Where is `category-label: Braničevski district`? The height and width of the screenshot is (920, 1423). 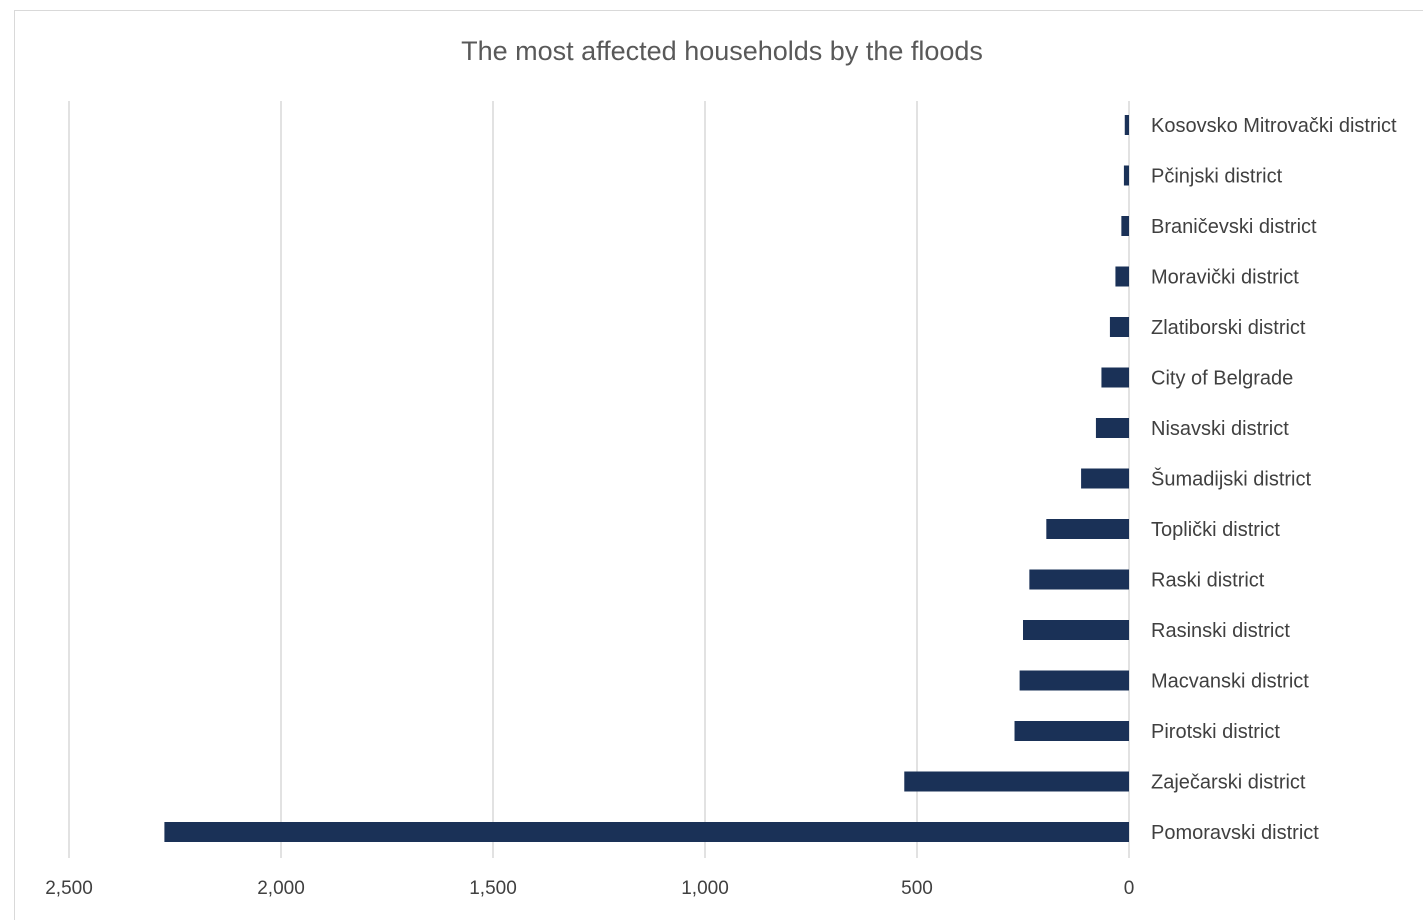 category-label: Braničevski district is located at coordinates (1234, 227).